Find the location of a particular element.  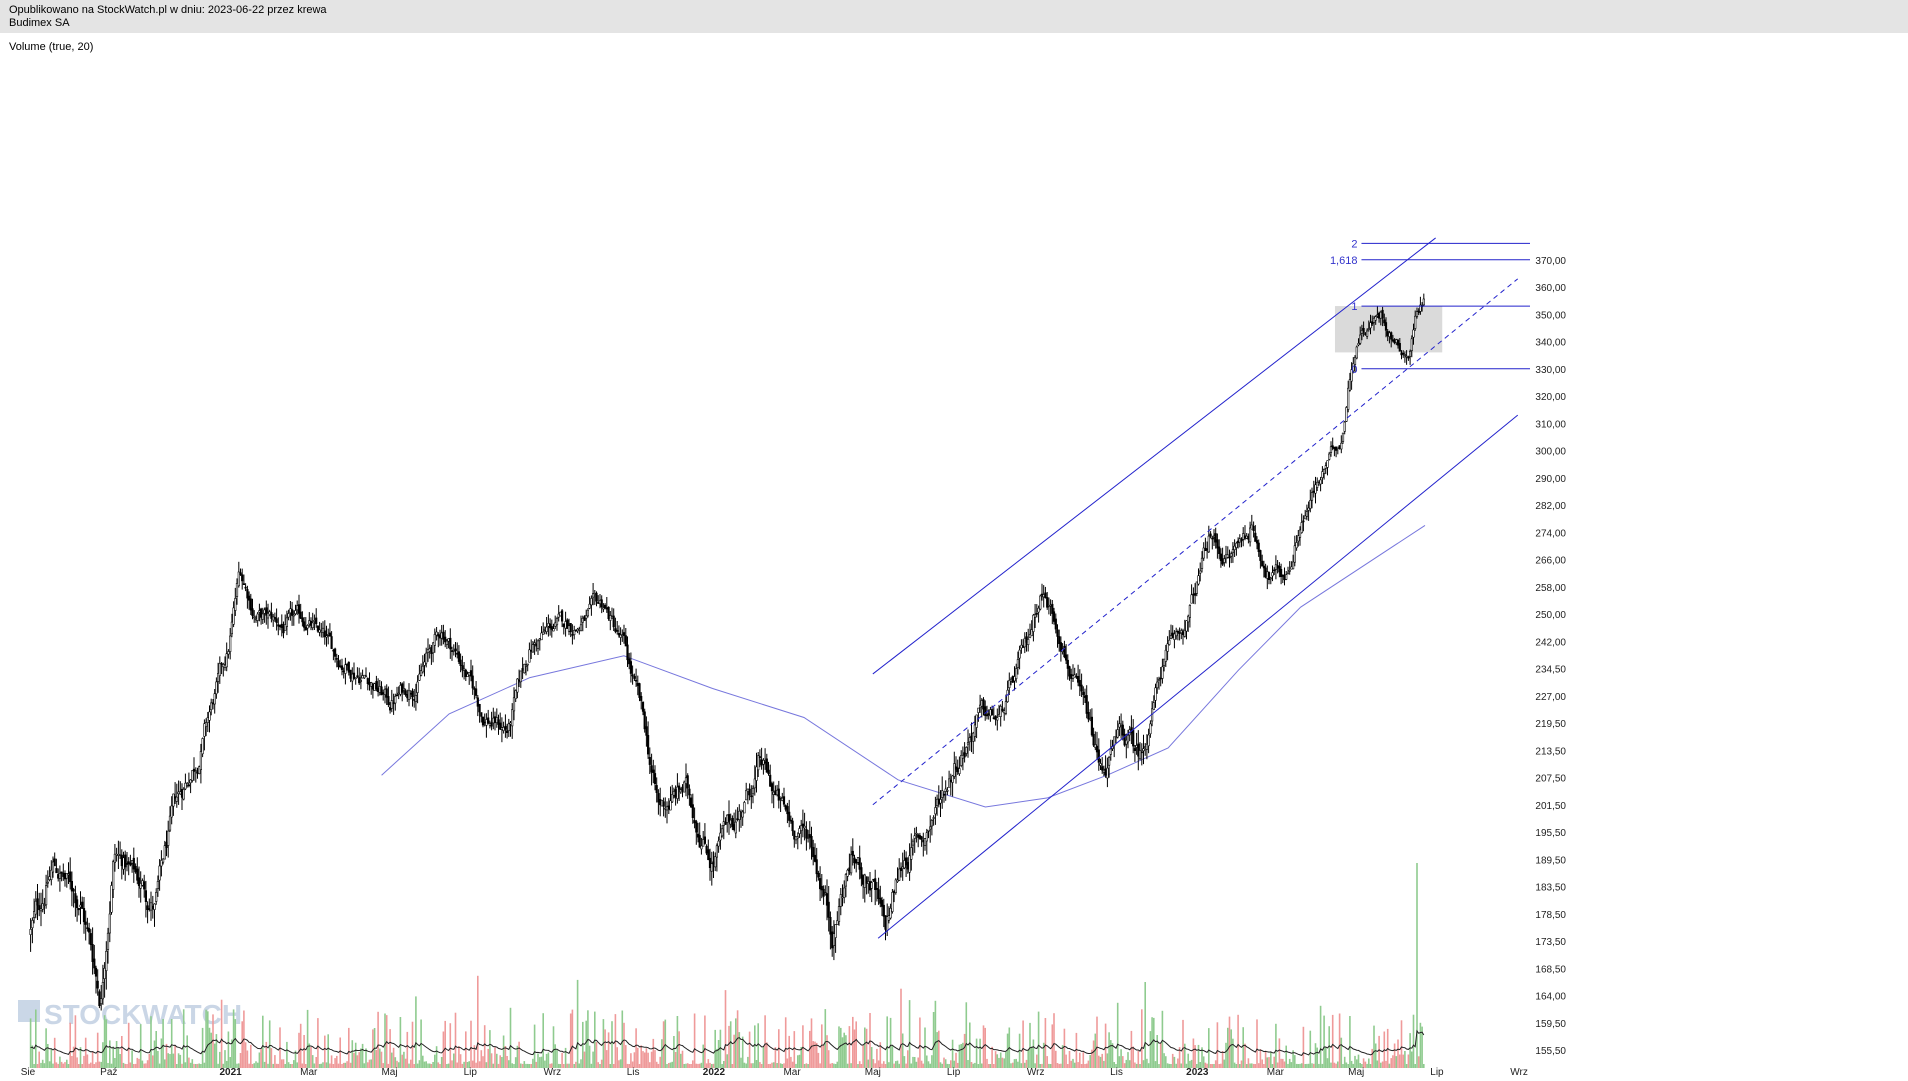

y-tick-label: 282,00 is located at coordinates (1550, 506).